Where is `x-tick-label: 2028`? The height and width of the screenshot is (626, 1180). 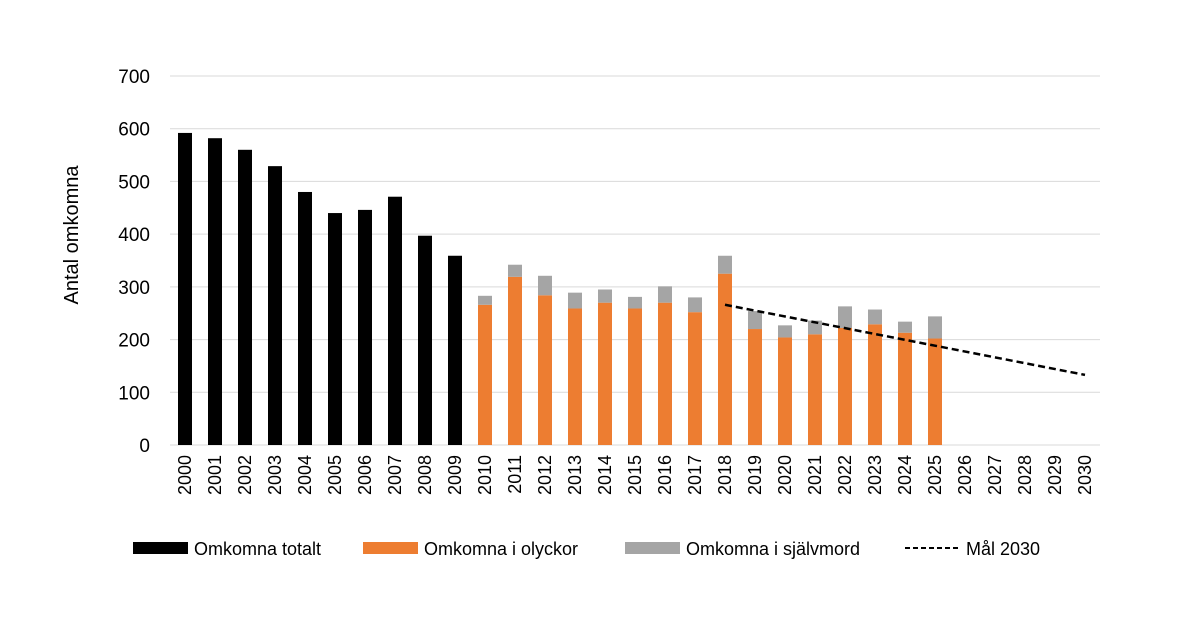 x-tick-label: 2028 is located at coordinates (1025, 475).